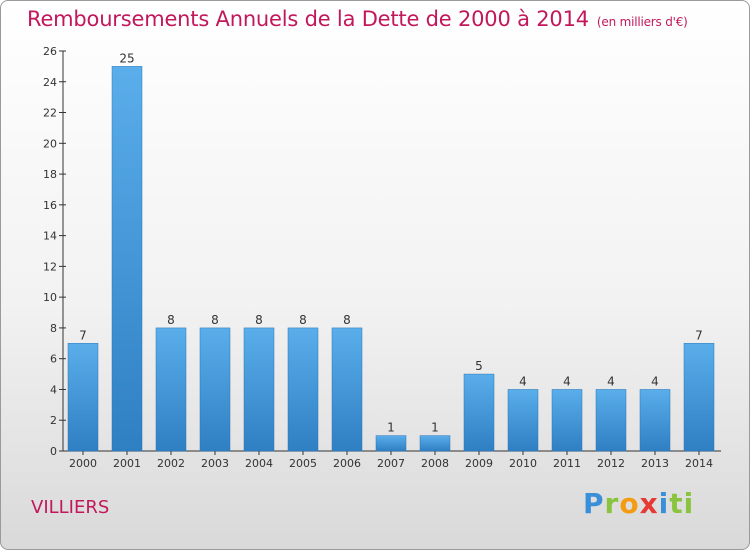 Image resolution: width=750 pixels, height=550 pixels. Describe the element at coordinates (50, 113) in the screenshot. I see `y-tick-label: 22` at that location.